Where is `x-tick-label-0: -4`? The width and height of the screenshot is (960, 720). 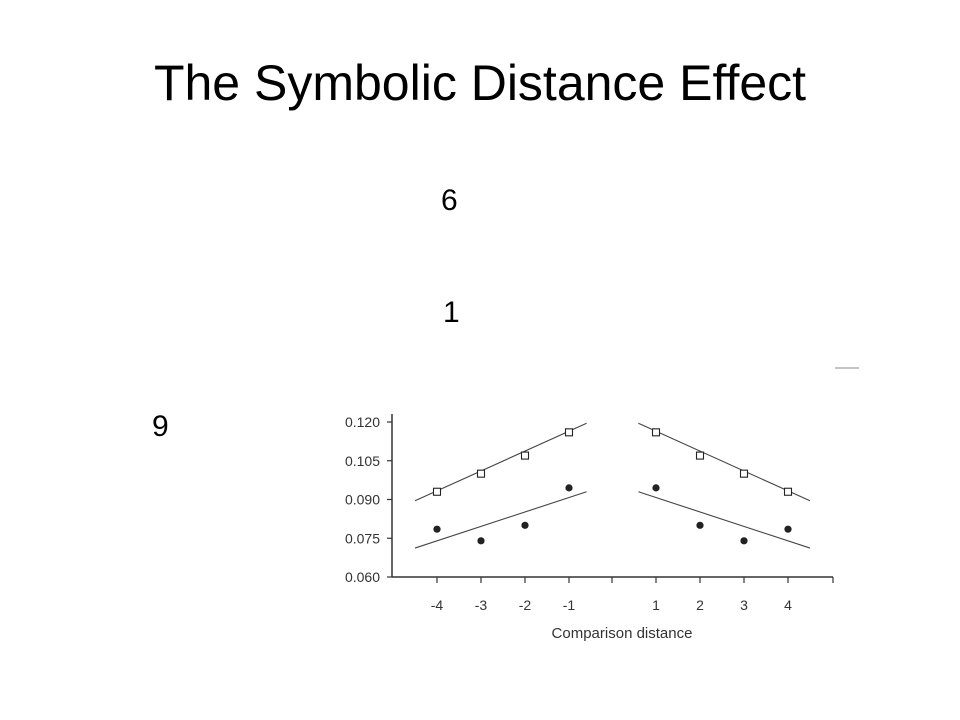 x-tick-label-0: -4 is located at coordinates (437, 605).